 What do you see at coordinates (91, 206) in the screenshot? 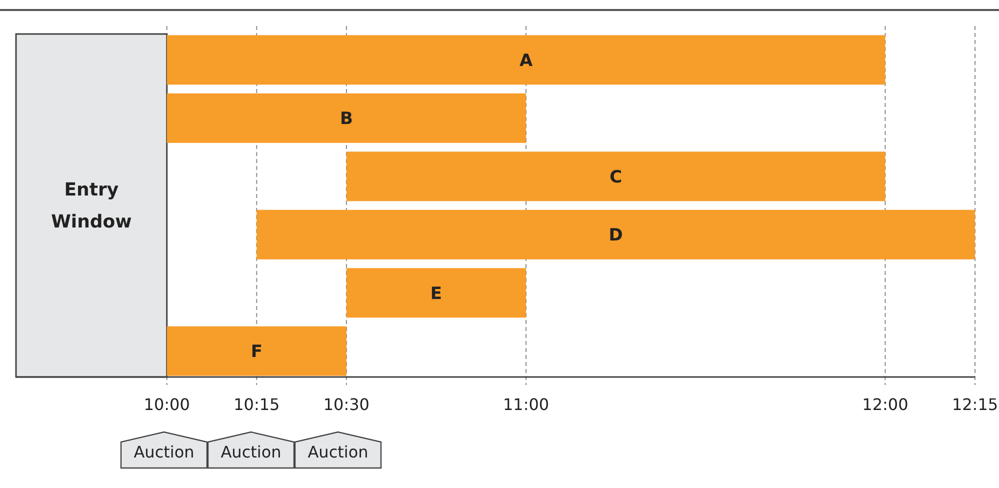
I see `band-label: Entry Window` at bounding box center [91, 206].